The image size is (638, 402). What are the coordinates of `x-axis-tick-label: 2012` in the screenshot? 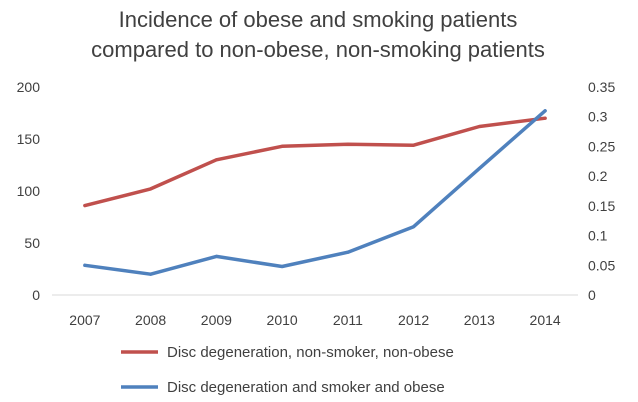 It's located at (413, 320).